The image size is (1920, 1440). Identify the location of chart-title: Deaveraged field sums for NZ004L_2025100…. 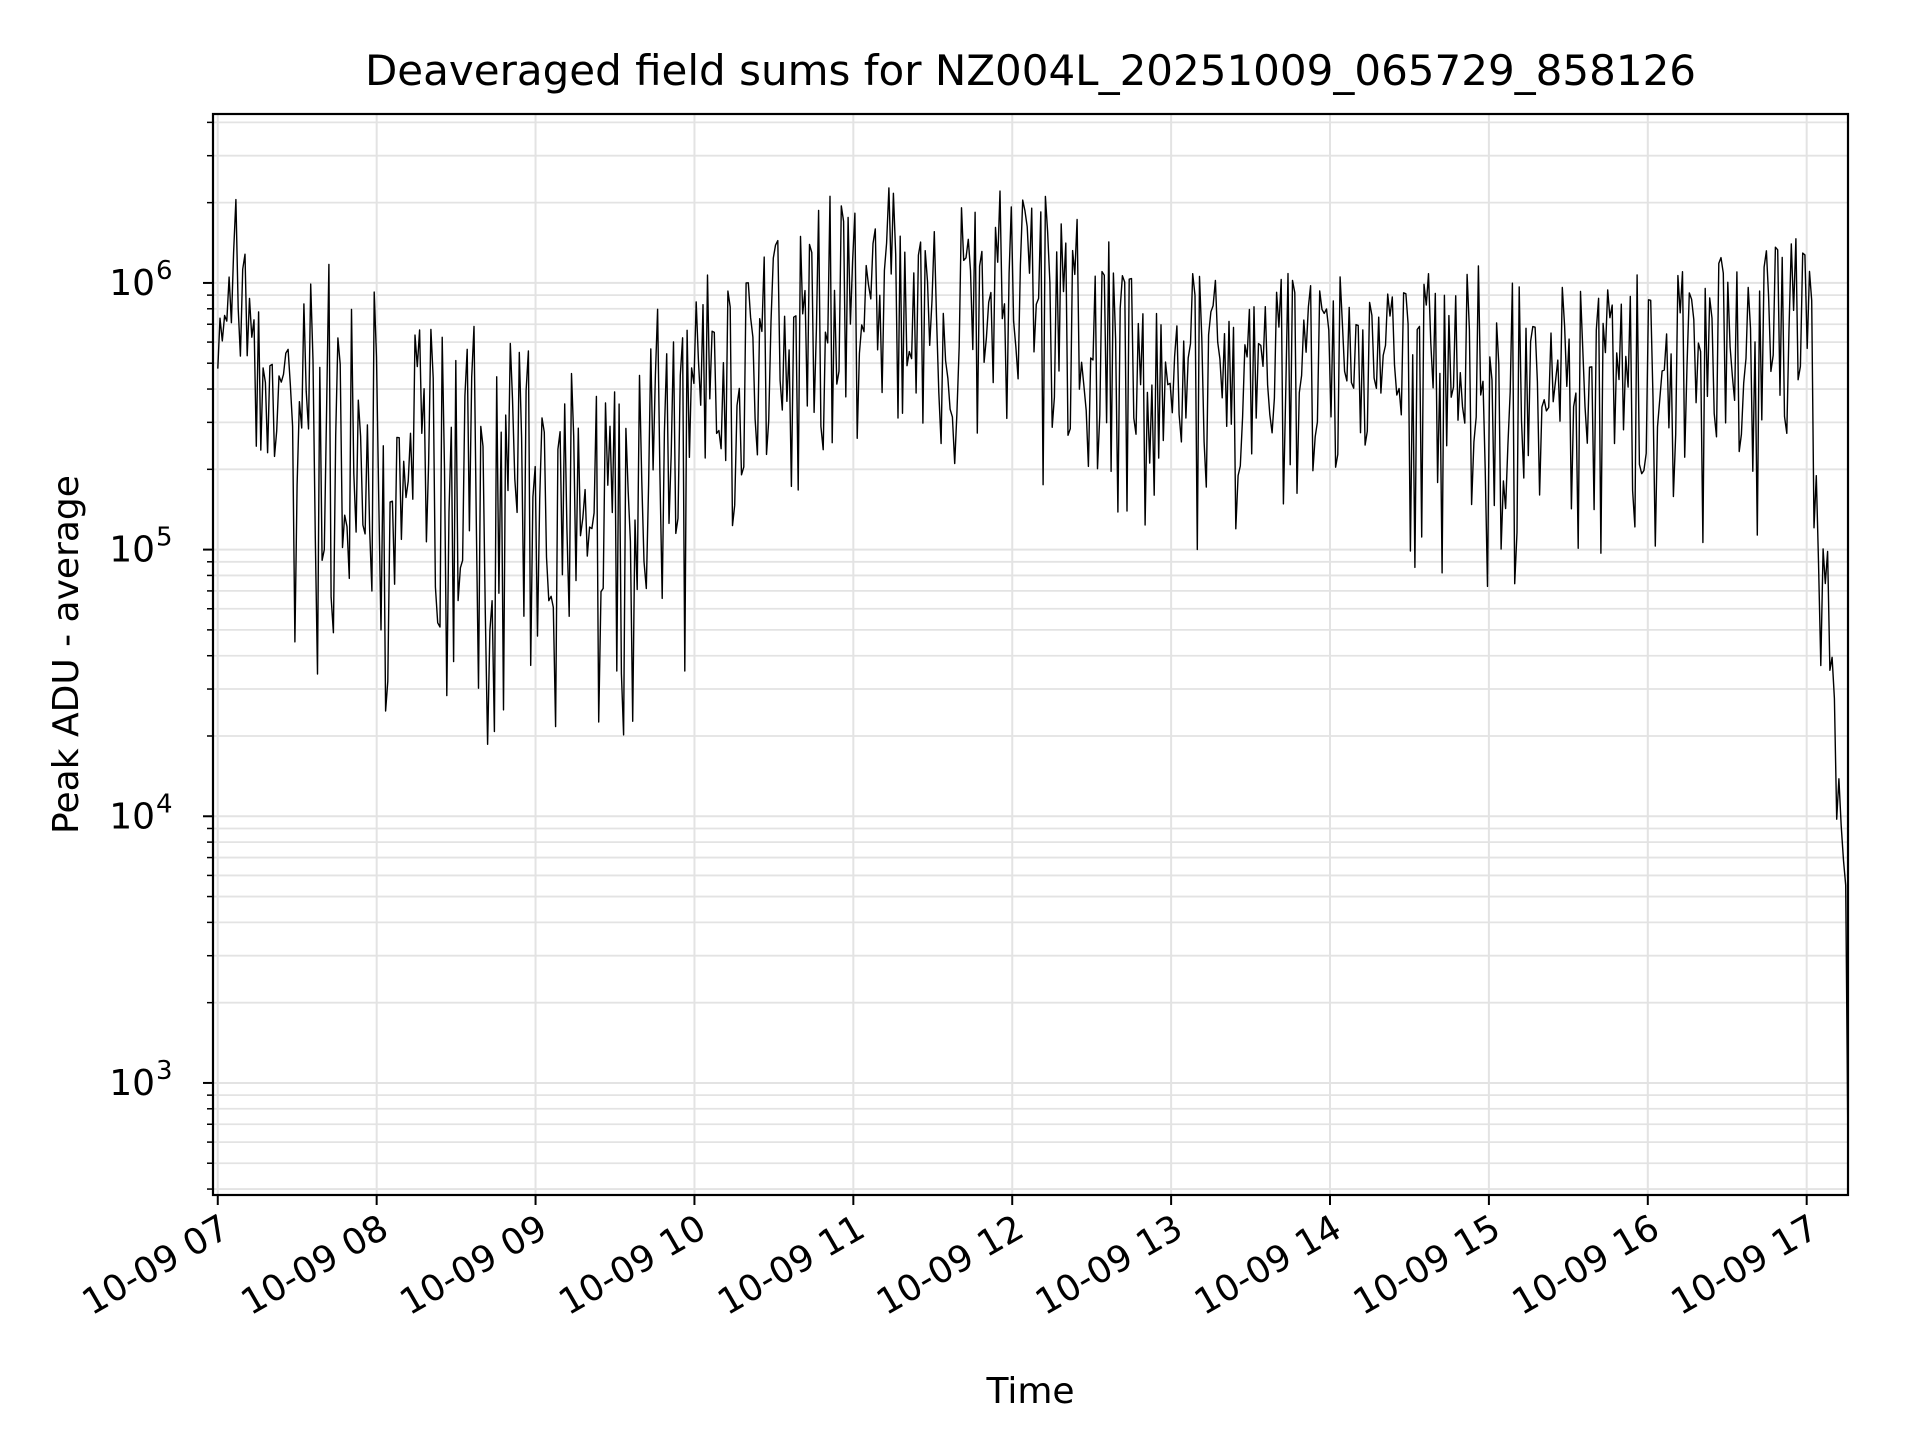
(1030, 70).